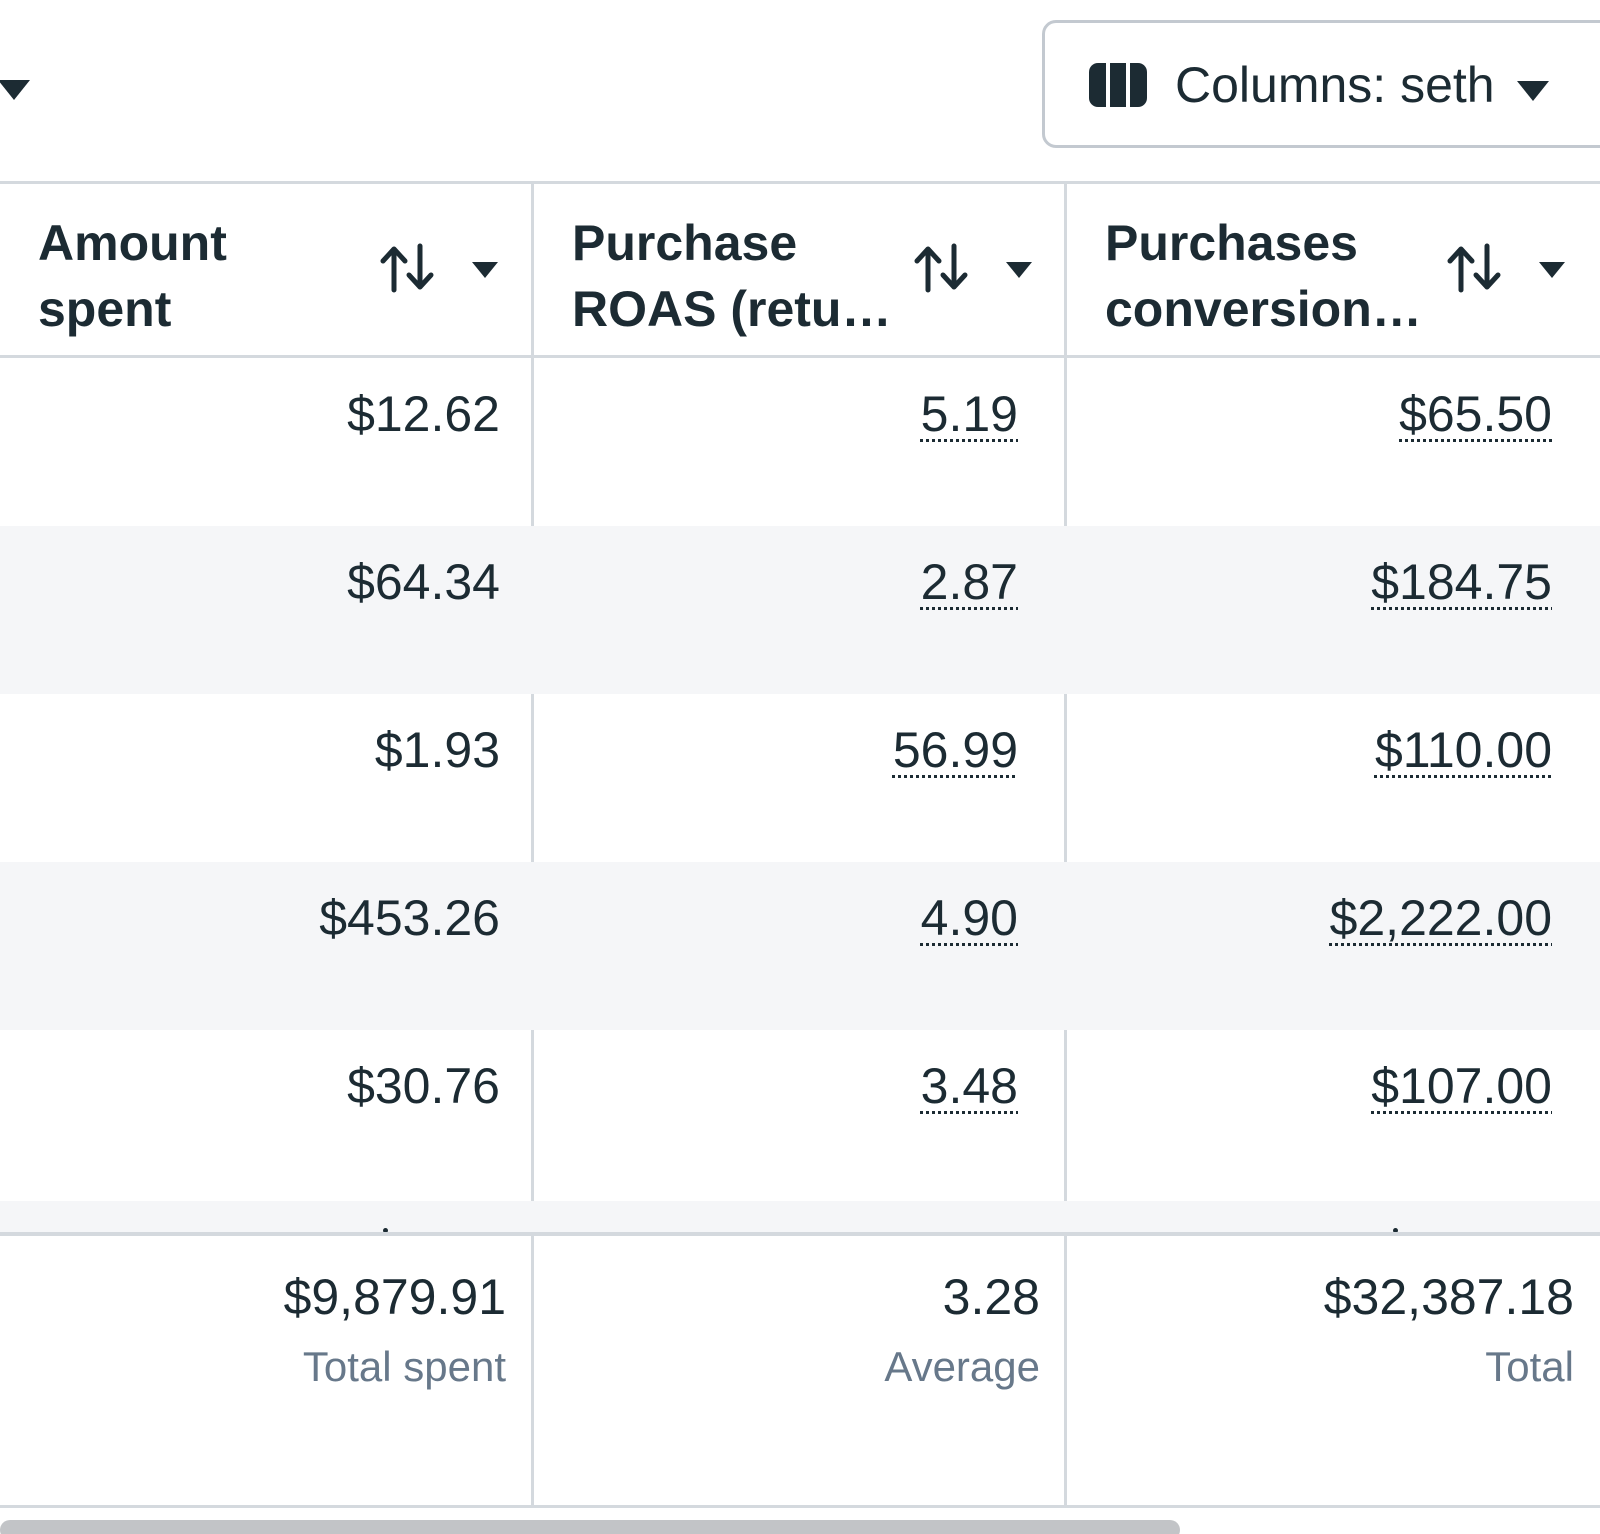 The width and height of the screenshot is (1600, 1534). I want to click on cell-amount-spent: $12.62, so click(423, 414).